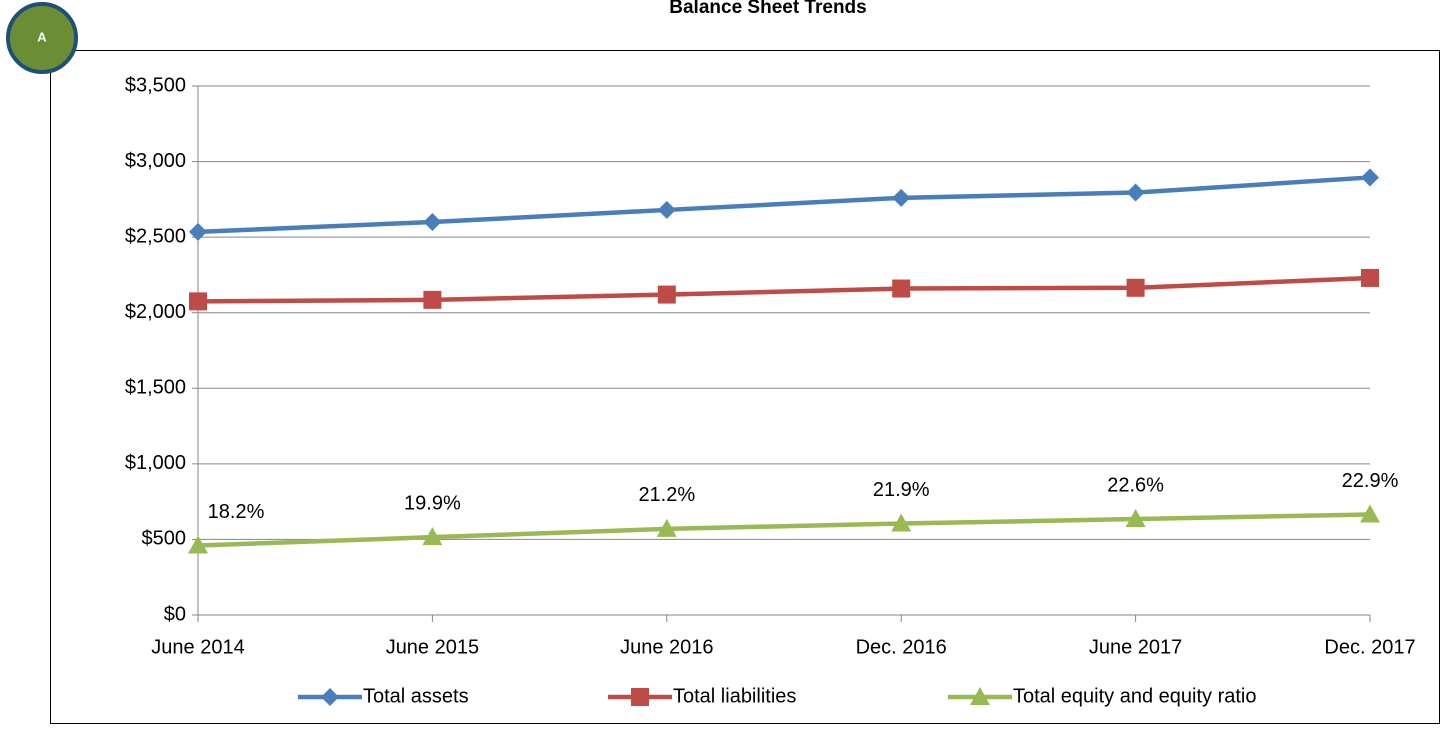 This screenshot has width=1441, height=730. Describe the element at coordinates (767, 9) in the screenshot. I see `chart-title: Balance Sheet Trends` at that location.